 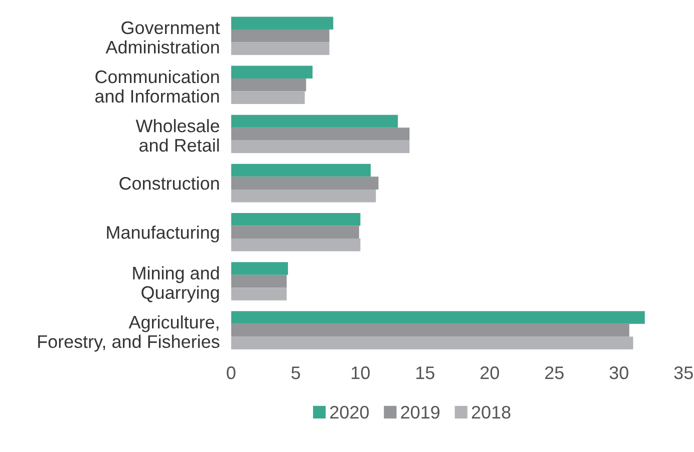 What do you see at coordinates (619, 373) in the screenshot?
I see `x-tick-label: 30` at bounding box center [619, 373].